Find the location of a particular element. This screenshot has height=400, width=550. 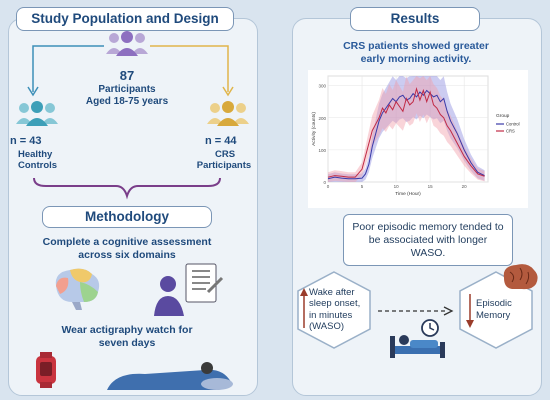

x-tick-label: 5 is located at coordinates (362, 186).